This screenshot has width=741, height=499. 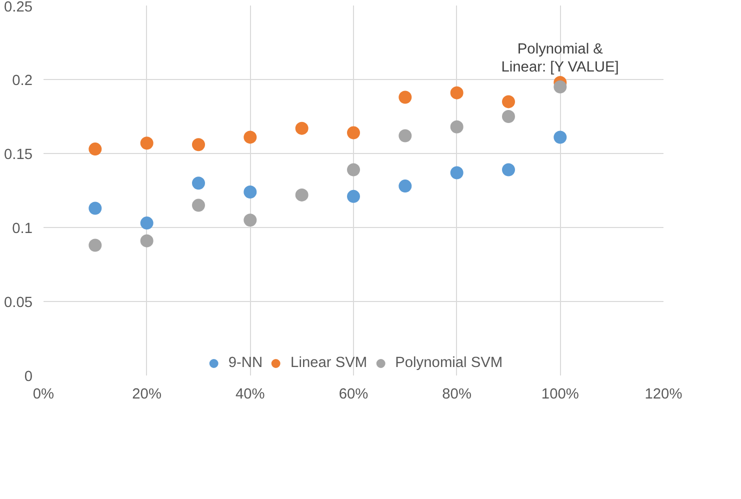 I want to click on x-tick-label: 20%, so click(x=147, y=394).